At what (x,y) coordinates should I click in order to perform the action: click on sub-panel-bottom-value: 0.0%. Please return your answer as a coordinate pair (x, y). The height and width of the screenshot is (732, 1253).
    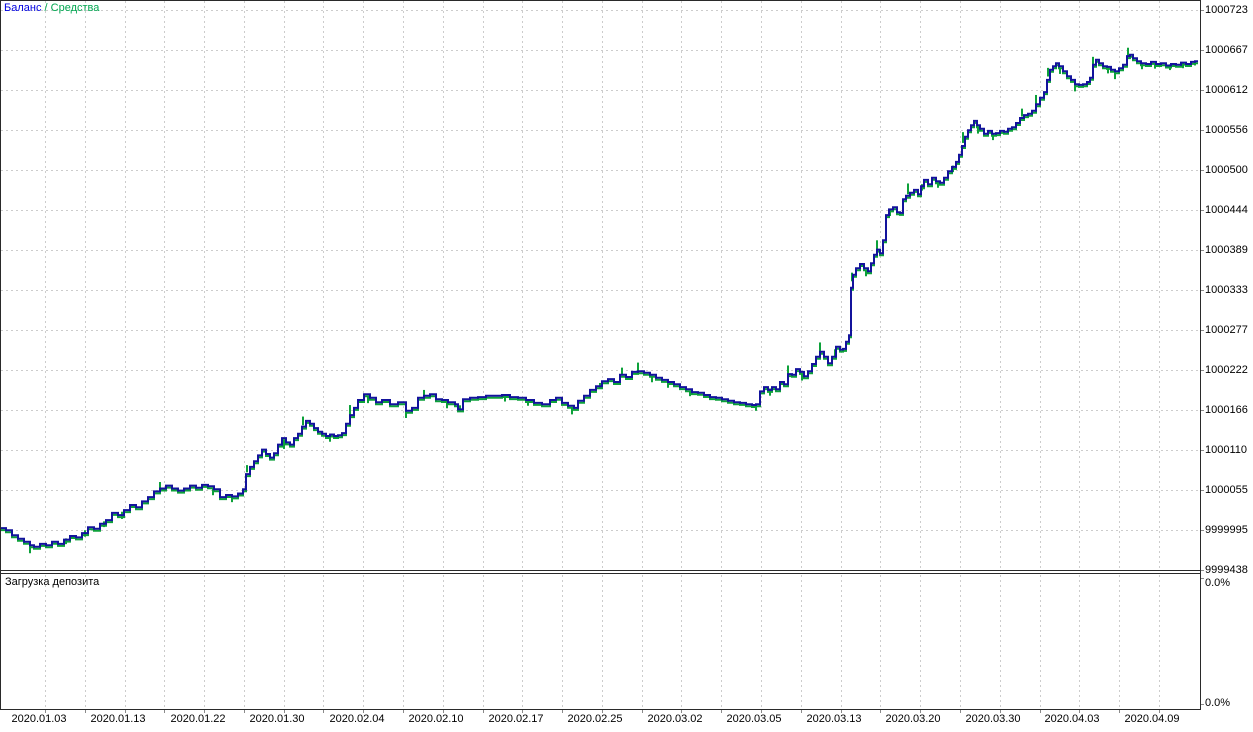
    Looking at the image, I should click on (1218, 703).